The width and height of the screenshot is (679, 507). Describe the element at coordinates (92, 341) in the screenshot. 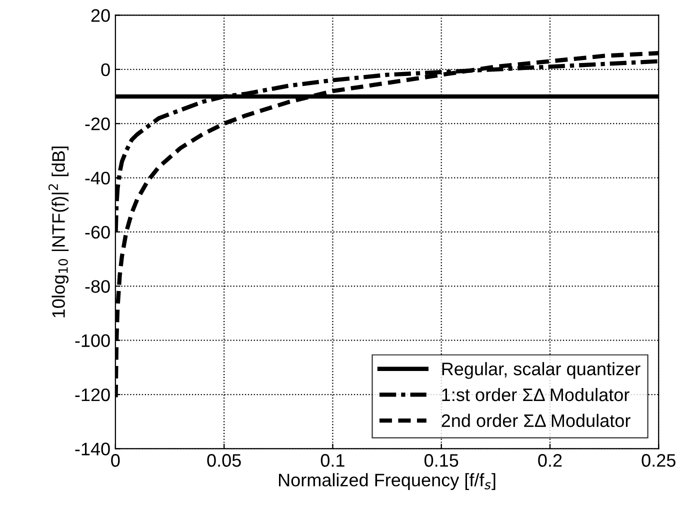

I see `y-tick-label: -100` at that location.